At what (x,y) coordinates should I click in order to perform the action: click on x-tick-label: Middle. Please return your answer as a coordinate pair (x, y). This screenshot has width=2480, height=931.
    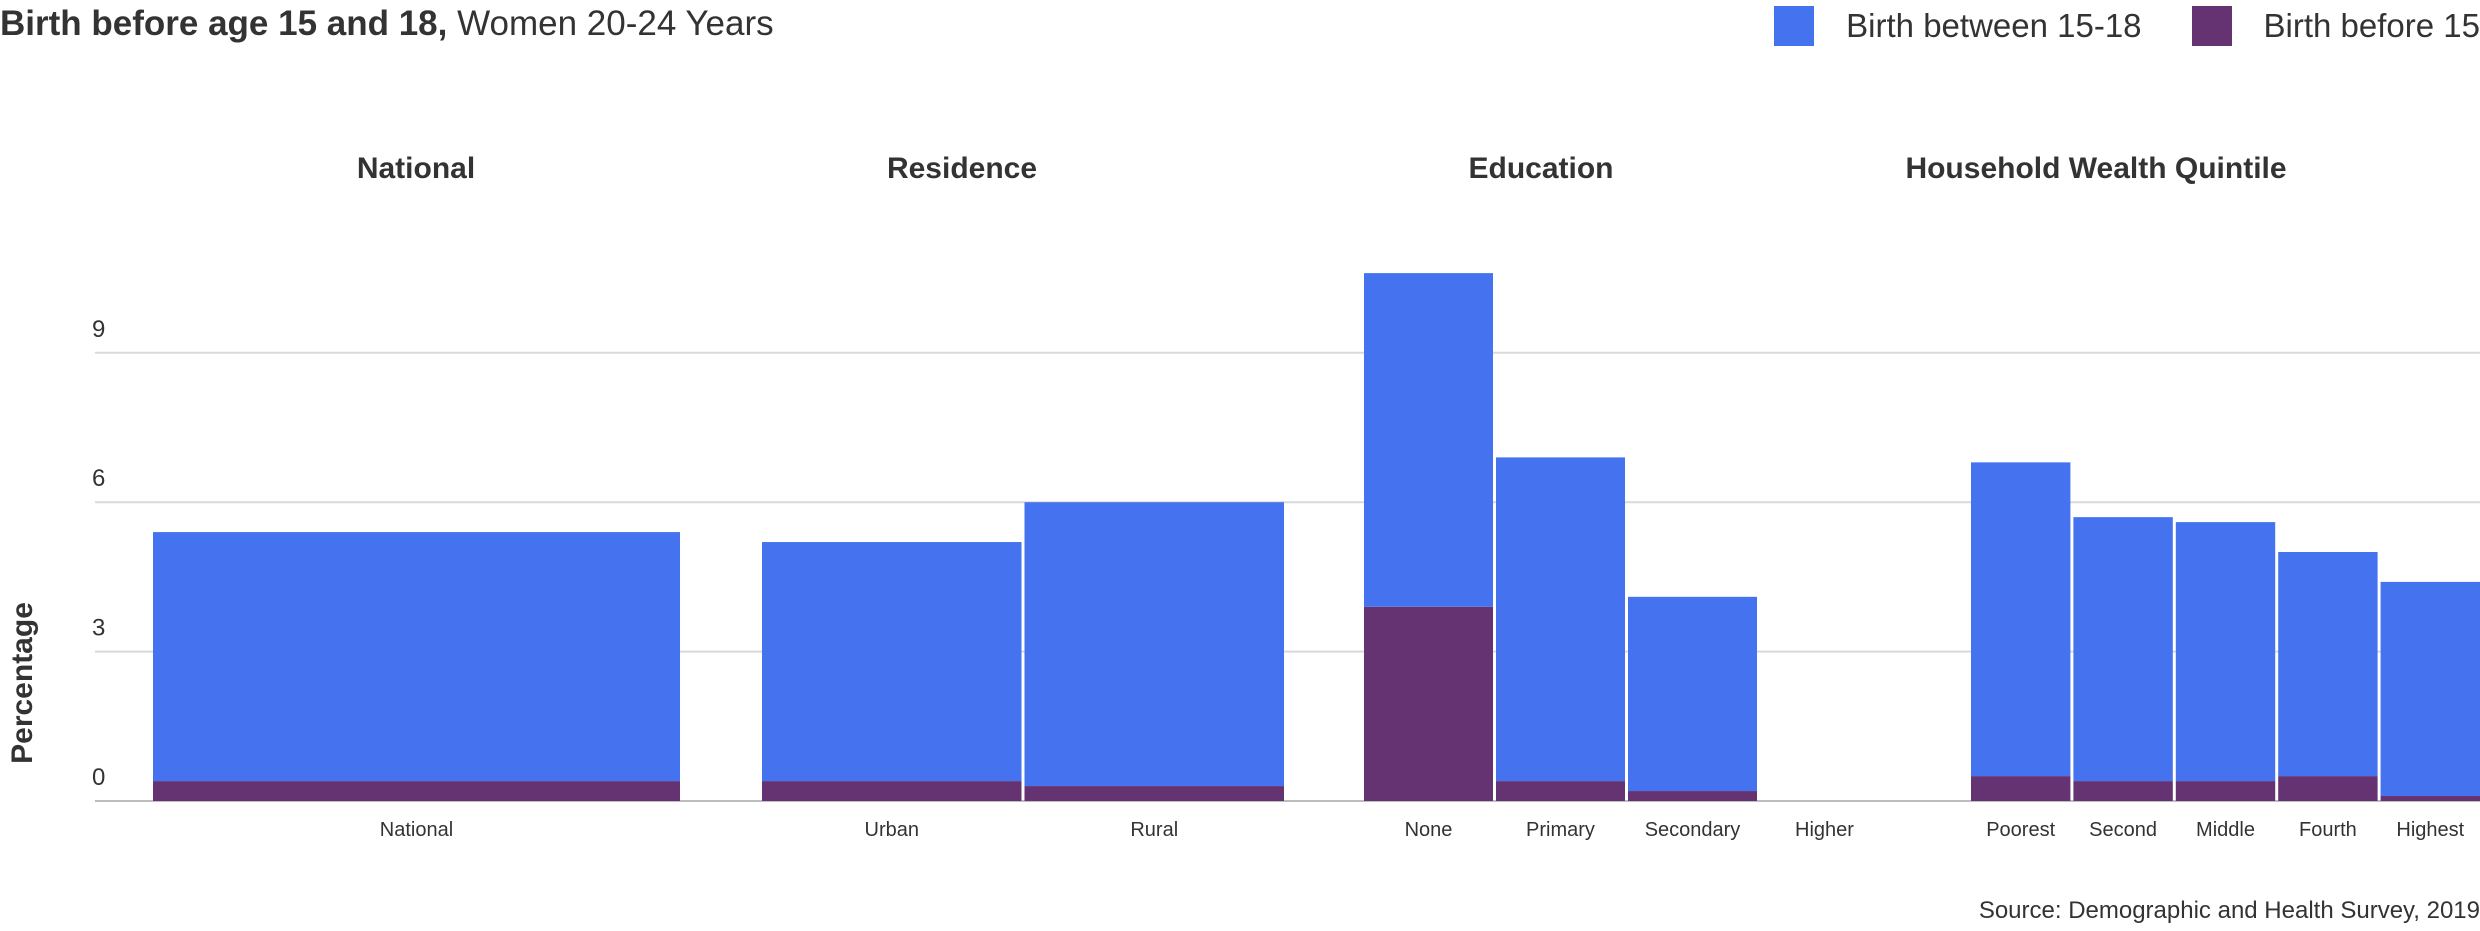
    Looking at the image, I should click on (2225, 830).